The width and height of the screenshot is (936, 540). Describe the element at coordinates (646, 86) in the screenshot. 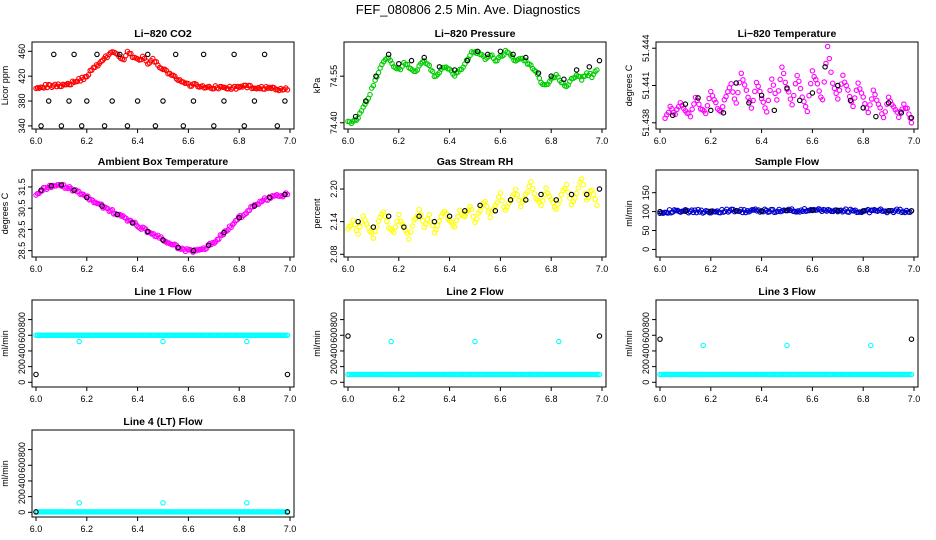

I see `y-tick-label: 51.441` at that location.